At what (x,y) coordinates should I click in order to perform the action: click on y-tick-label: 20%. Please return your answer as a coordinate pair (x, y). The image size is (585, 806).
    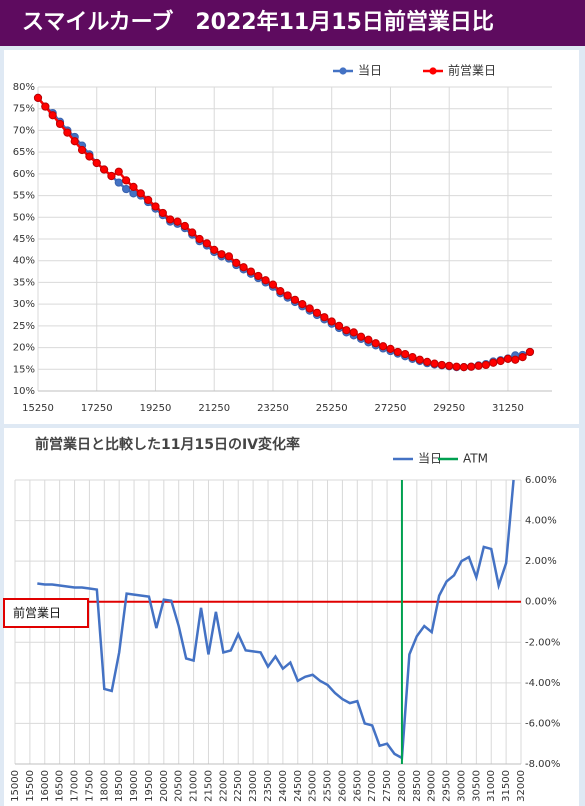
    Looking at the image, I should click on (24, 348).